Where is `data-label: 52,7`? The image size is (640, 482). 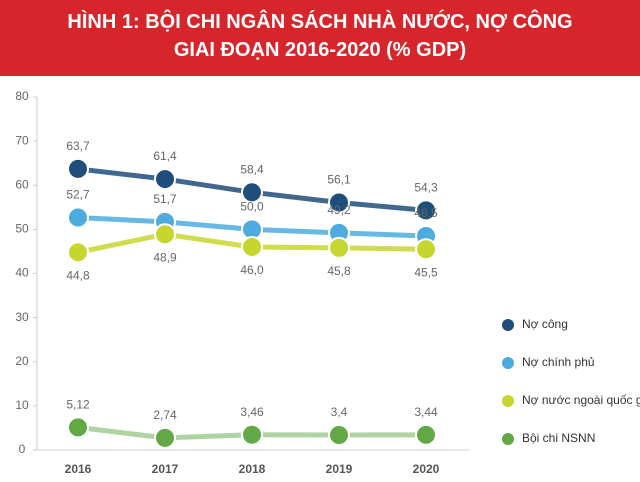 data-label: 52,7 is located at coordinates (78, 195).